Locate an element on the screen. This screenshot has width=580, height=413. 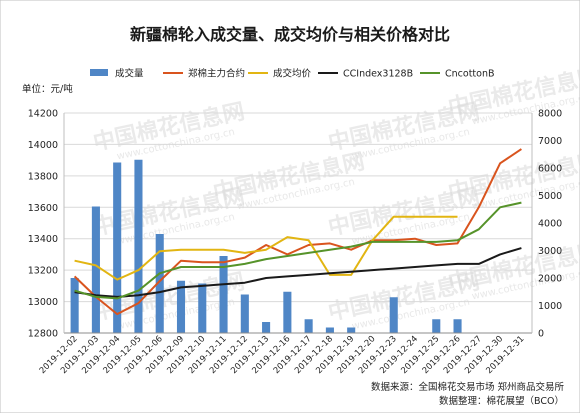
y-right-tick-label: 7000 is located at coordinates (550, 141).